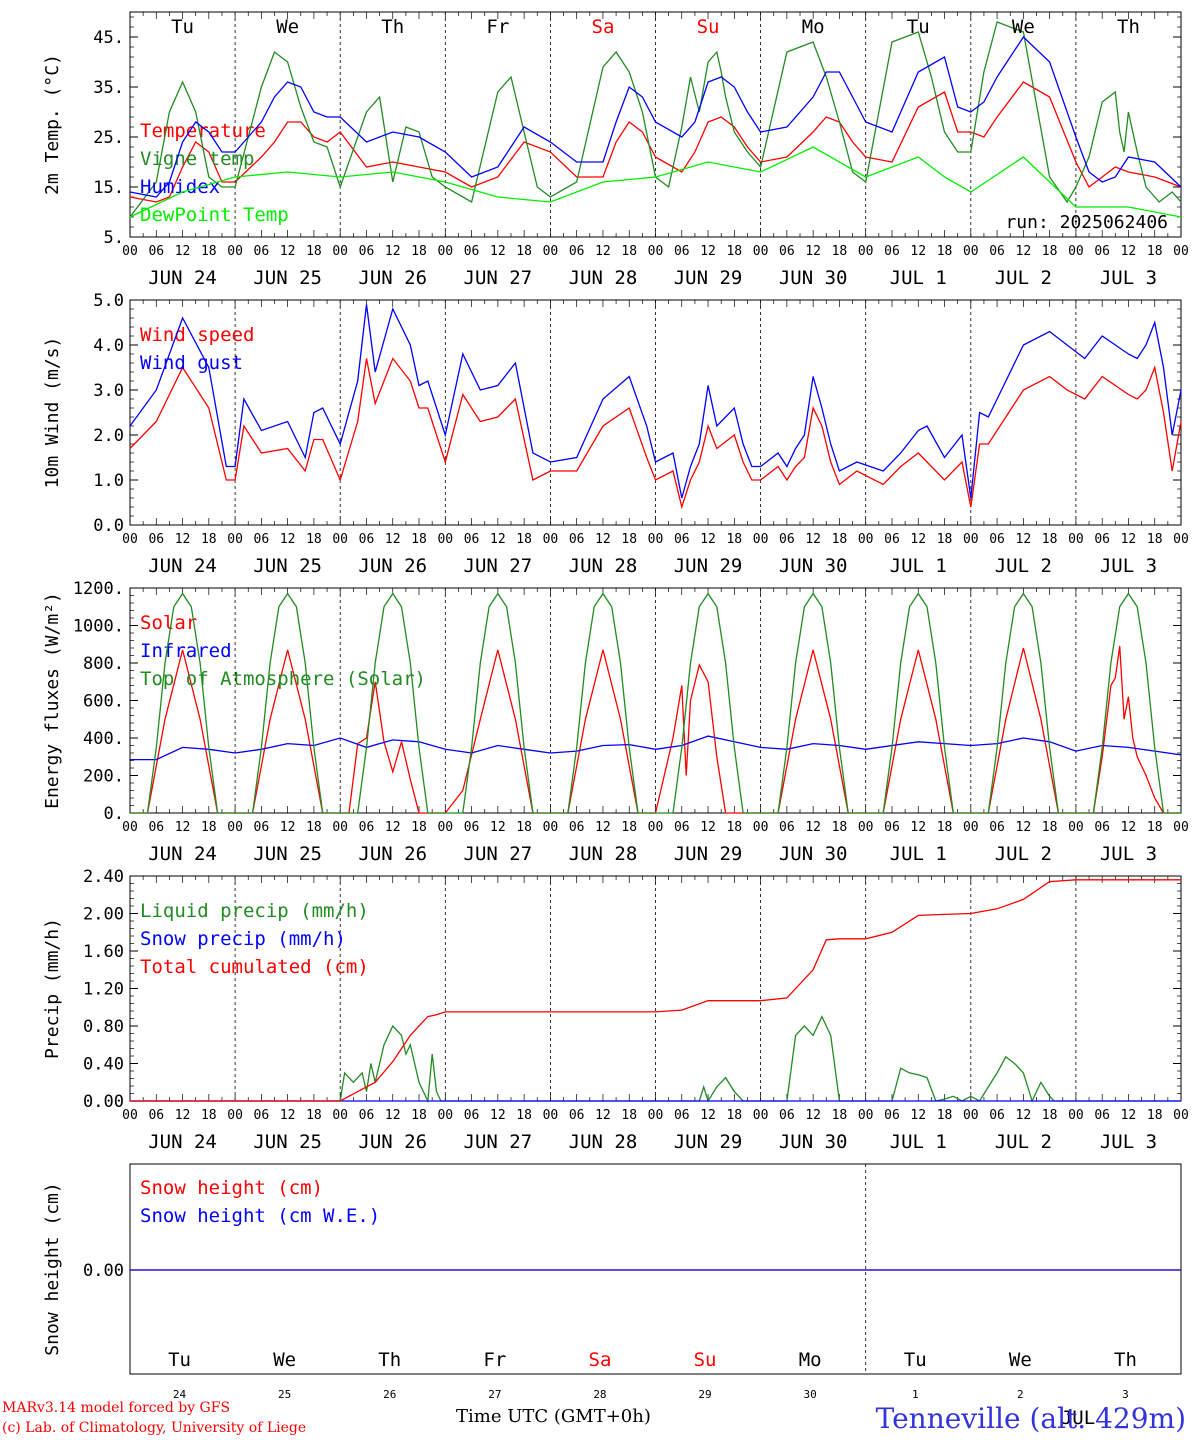 The width and height of the screenshot is (1194, 1440). What do you see at coordinates (108, 301) in the screenshot?
I see `y-tick-label: 5.0` at bounding box center [108, 301].